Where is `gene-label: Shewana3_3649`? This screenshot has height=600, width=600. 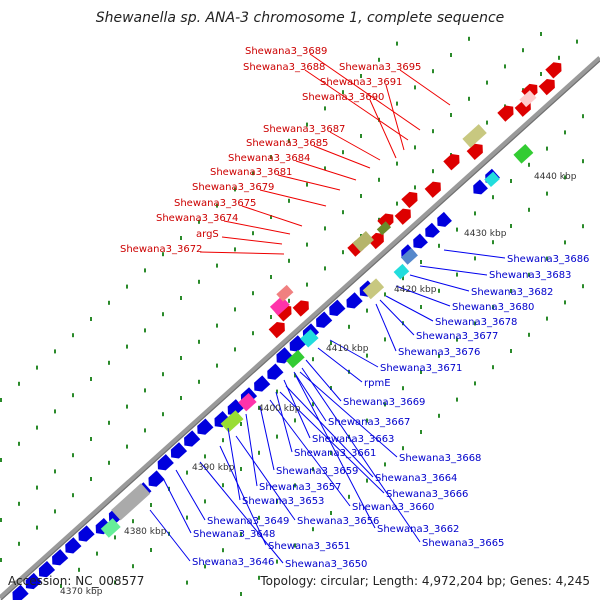 gene-label: Shewana3_3649 is located at coordinates (248, 521).